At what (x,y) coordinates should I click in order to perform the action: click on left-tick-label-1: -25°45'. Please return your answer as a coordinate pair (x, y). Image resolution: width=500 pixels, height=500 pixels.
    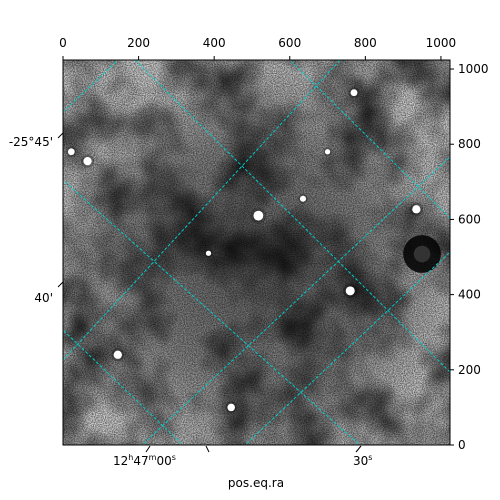
    Looking at the image, I should click on (31, 142).